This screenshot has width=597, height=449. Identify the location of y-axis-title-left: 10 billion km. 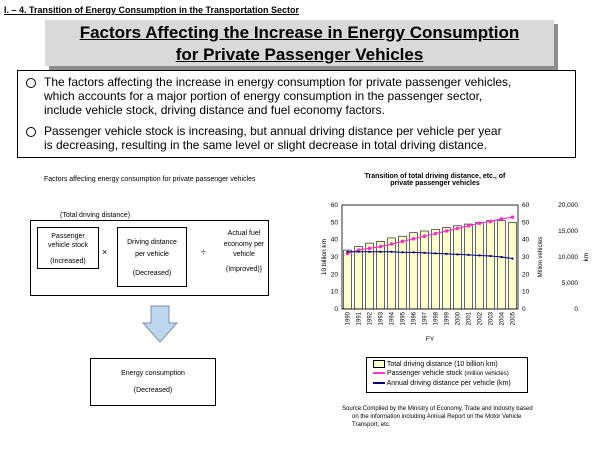
(324, 257).